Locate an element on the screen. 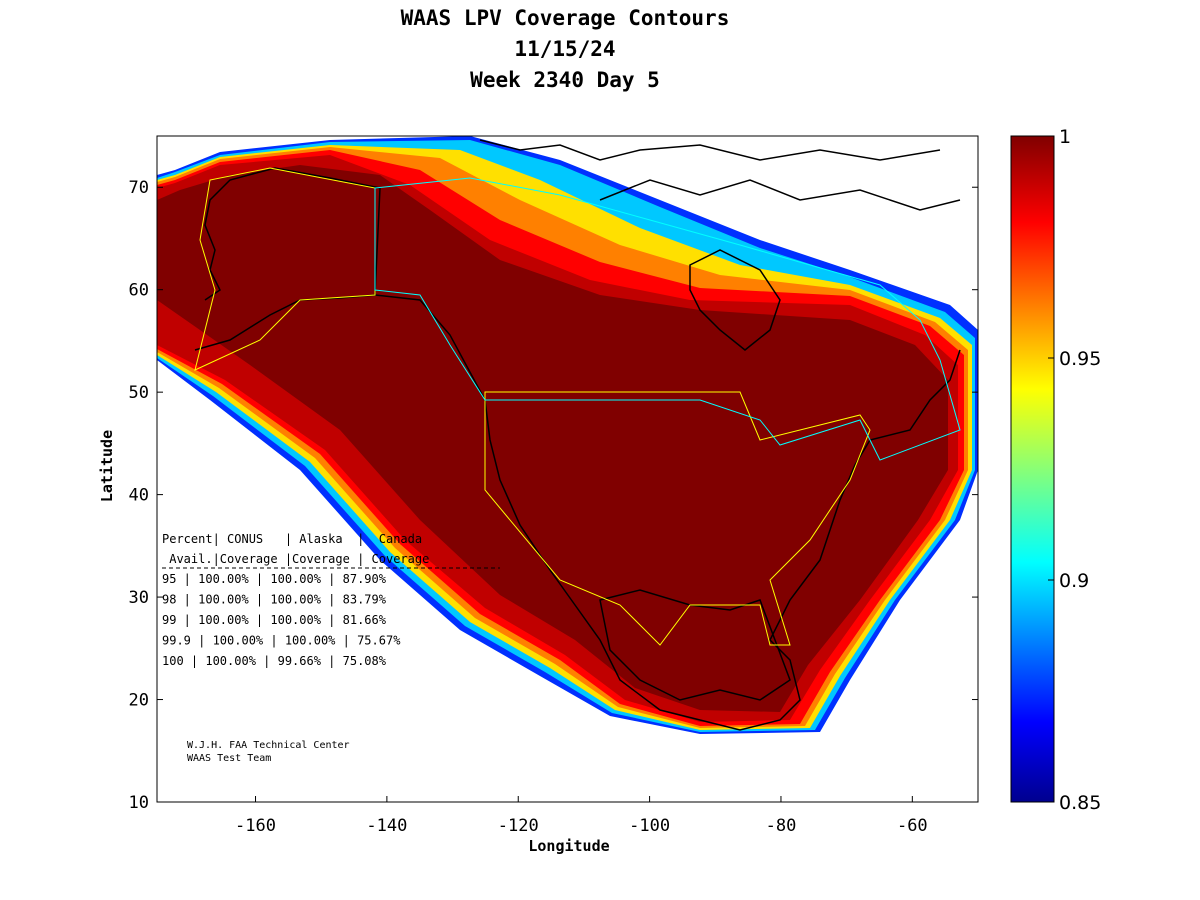  y-tick-label: 20 is located at coordinates (139, 701).